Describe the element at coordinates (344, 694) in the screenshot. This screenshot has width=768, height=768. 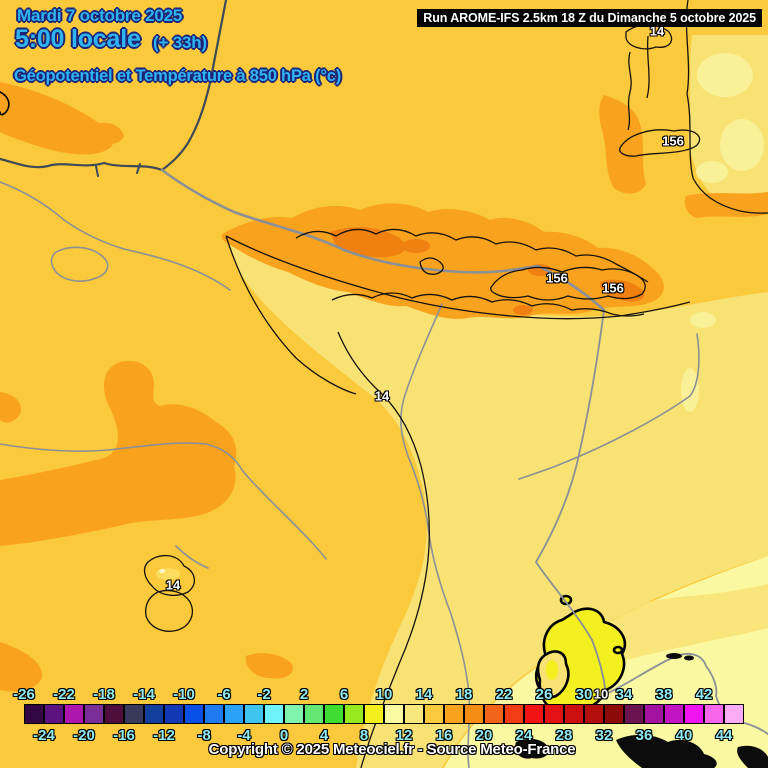
I see `scale-tick-label: 6` at that location.